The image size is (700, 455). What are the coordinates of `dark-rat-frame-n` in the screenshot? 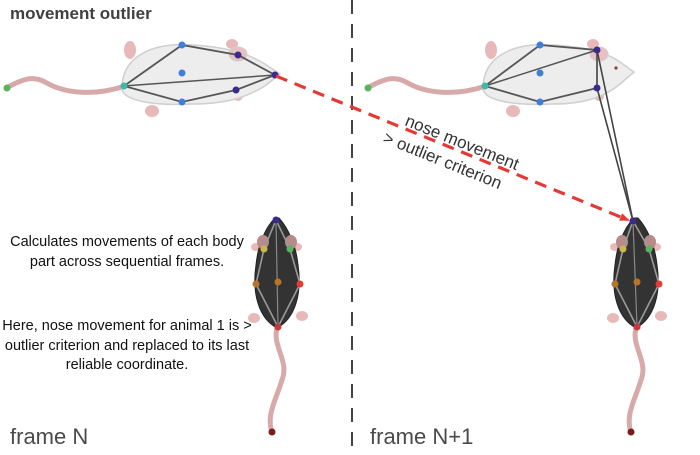 It's located at (278, 326).